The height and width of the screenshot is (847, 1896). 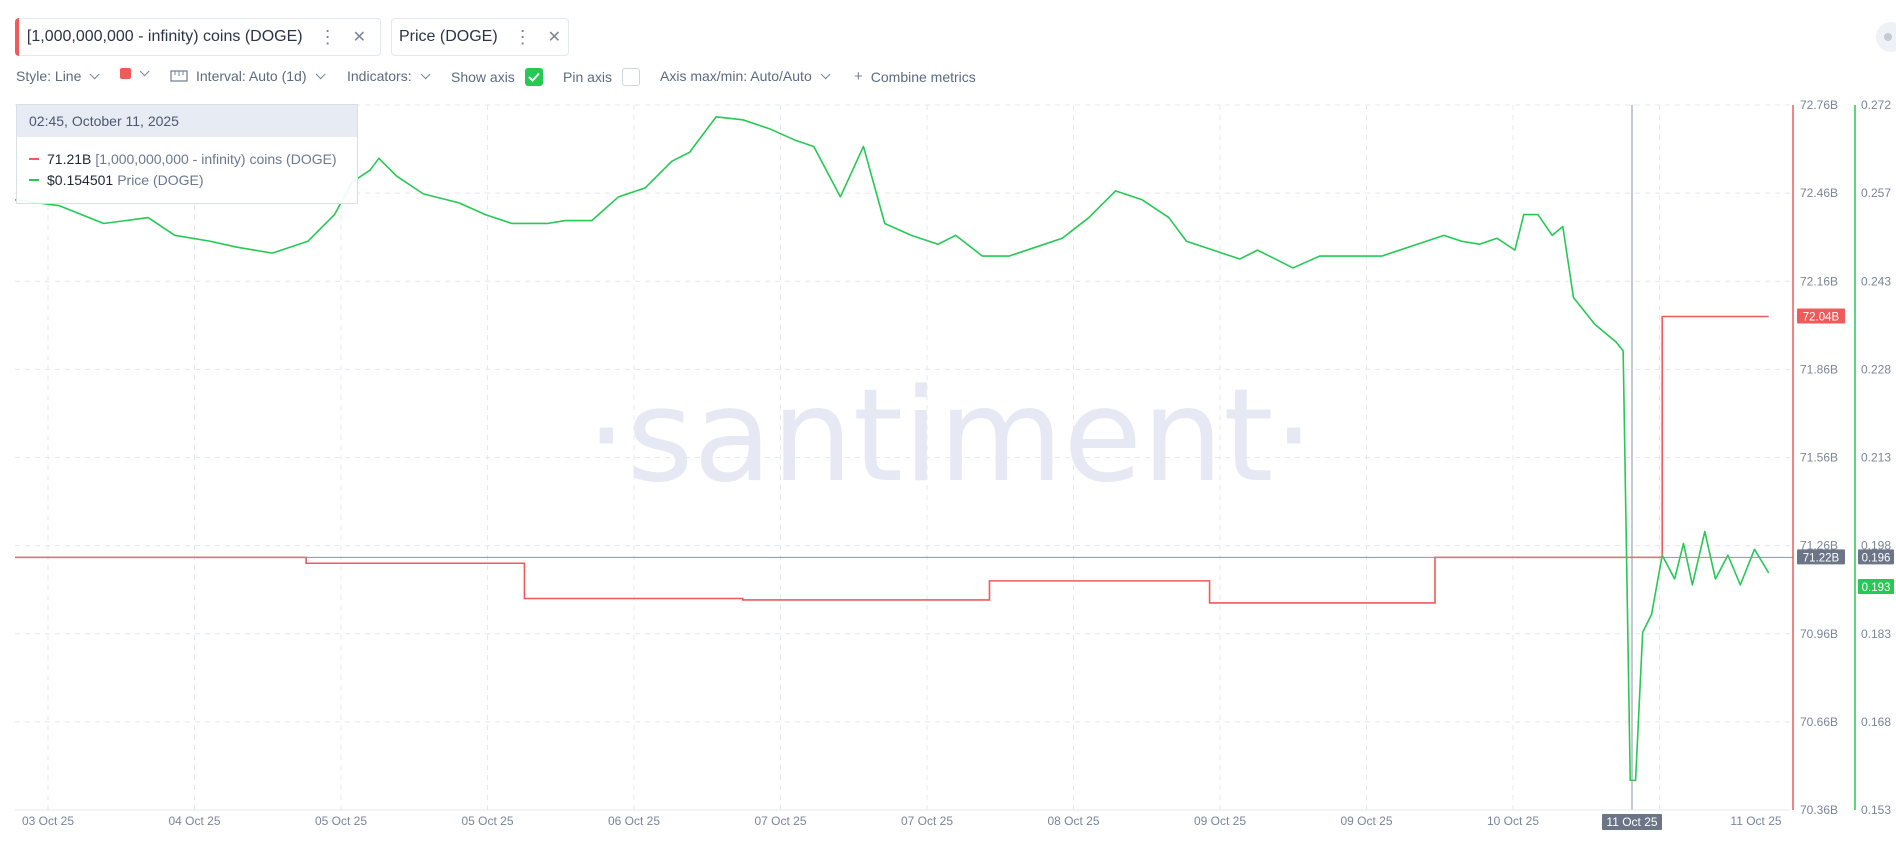 I want to click on combine-metrics-button: + Combine metrics, so click(x=915, y=76).